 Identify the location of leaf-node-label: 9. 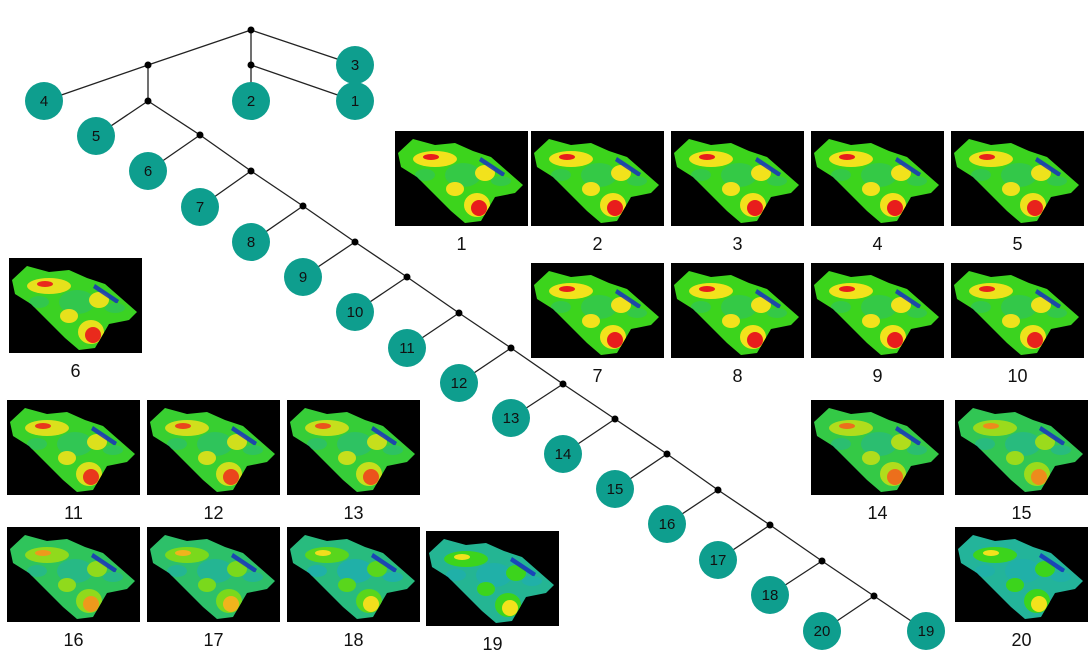
(303, 277).